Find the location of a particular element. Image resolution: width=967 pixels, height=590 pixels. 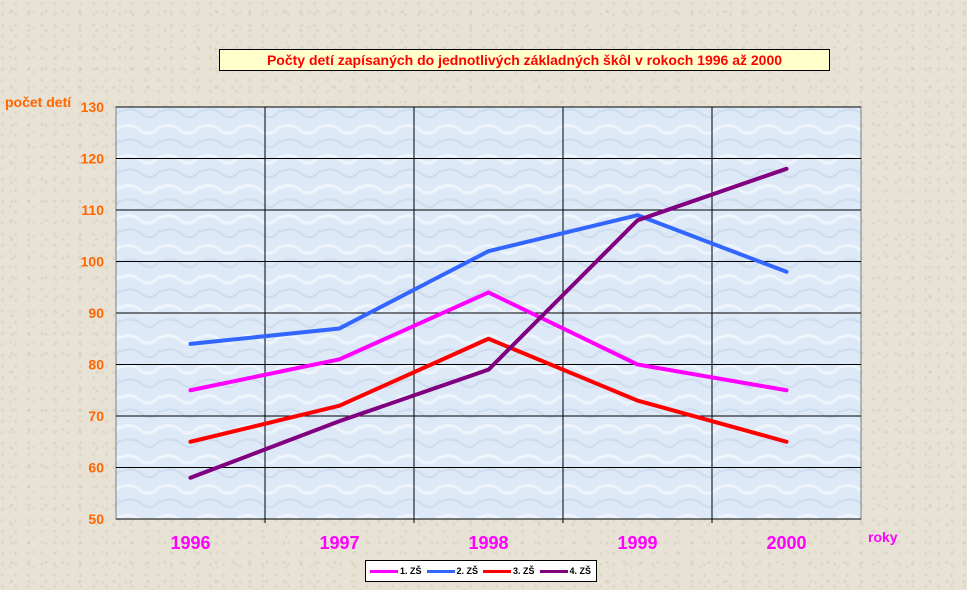

legend-label: 2. ZŠ is located at coordinates (467, 571).